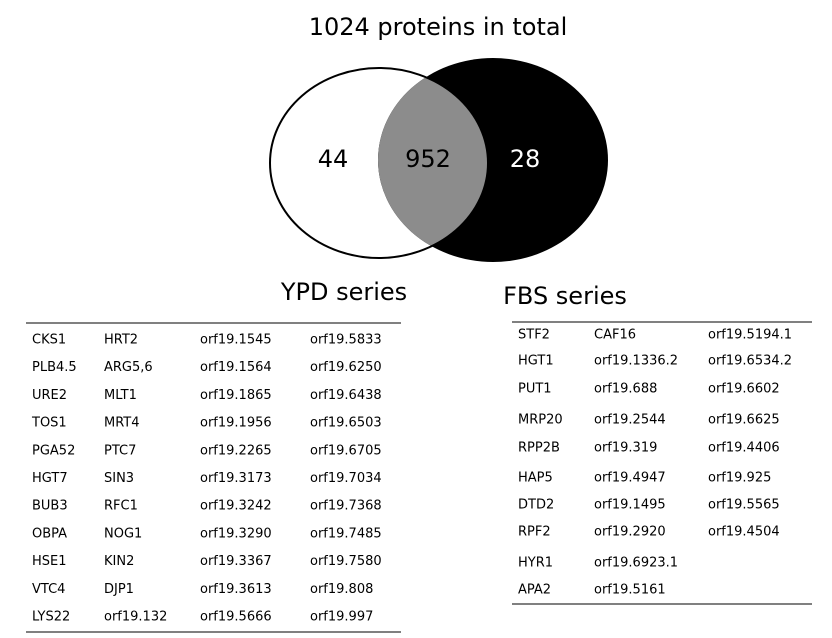 The image size is (832, 638). I want to click on table-cell: orf19.6438, so click(346, 395).